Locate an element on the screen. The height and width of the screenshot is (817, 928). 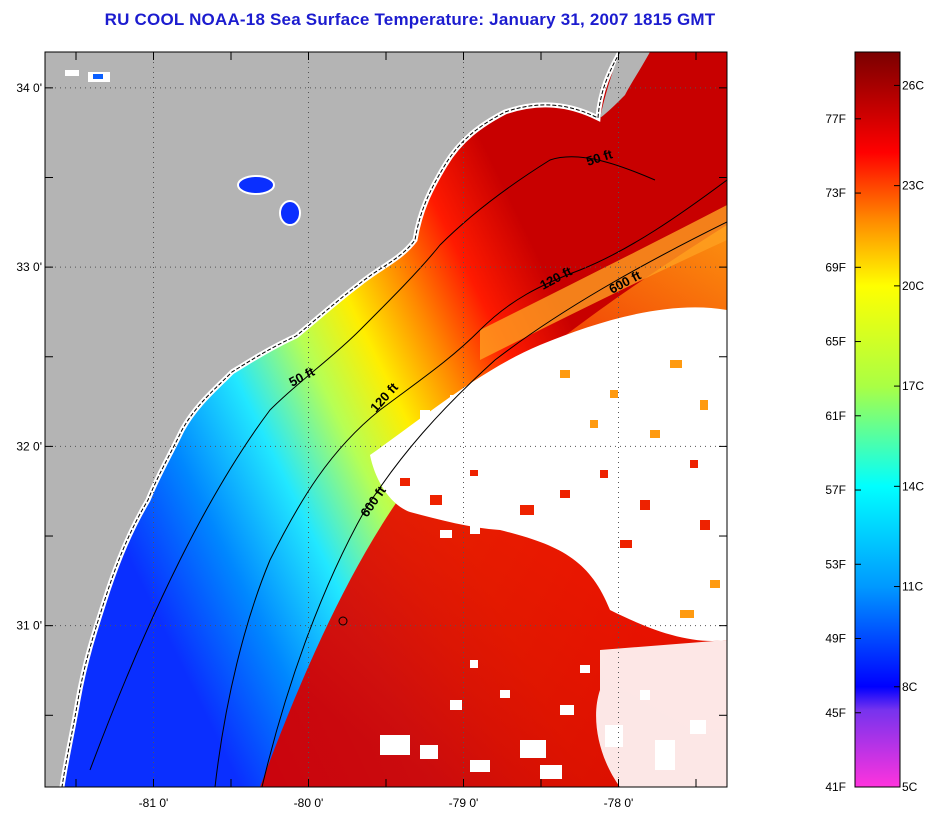
celsius-label: 11C is located at coordinates (912, 587).